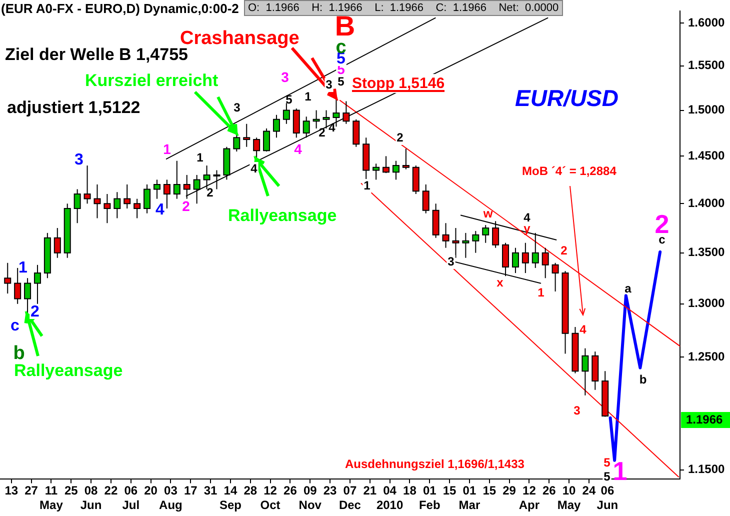  Describe the element at coordinates (488, 213) in the screenshot. I see `annotation: w` at that location.